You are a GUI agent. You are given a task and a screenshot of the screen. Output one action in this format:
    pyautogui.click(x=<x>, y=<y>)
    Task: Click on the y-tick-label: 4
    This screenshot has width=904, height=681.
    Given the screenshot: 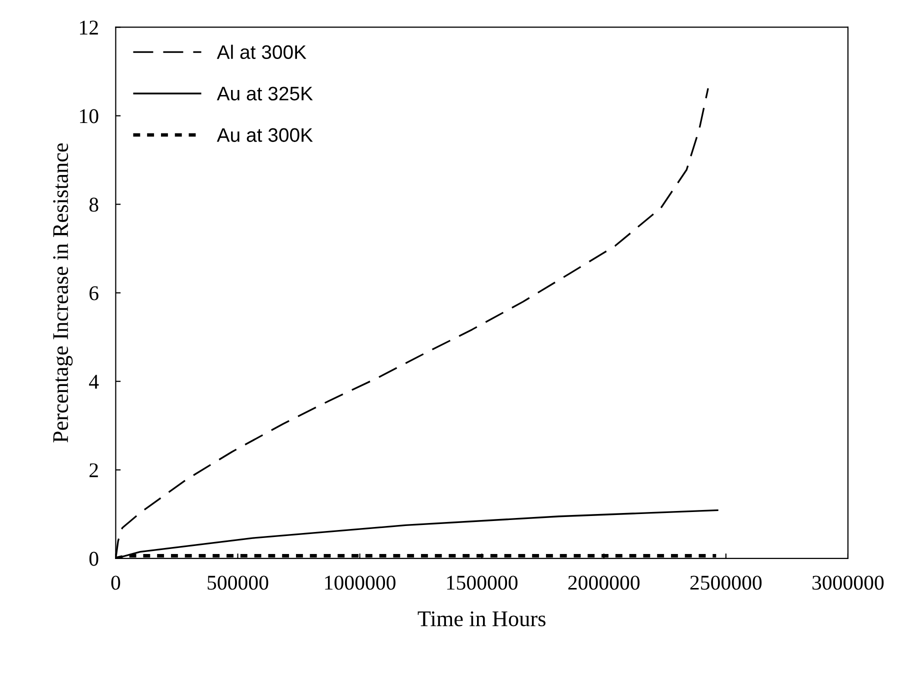 What is the action you would take?
    pyautogui.click(x=94, y=381)
    